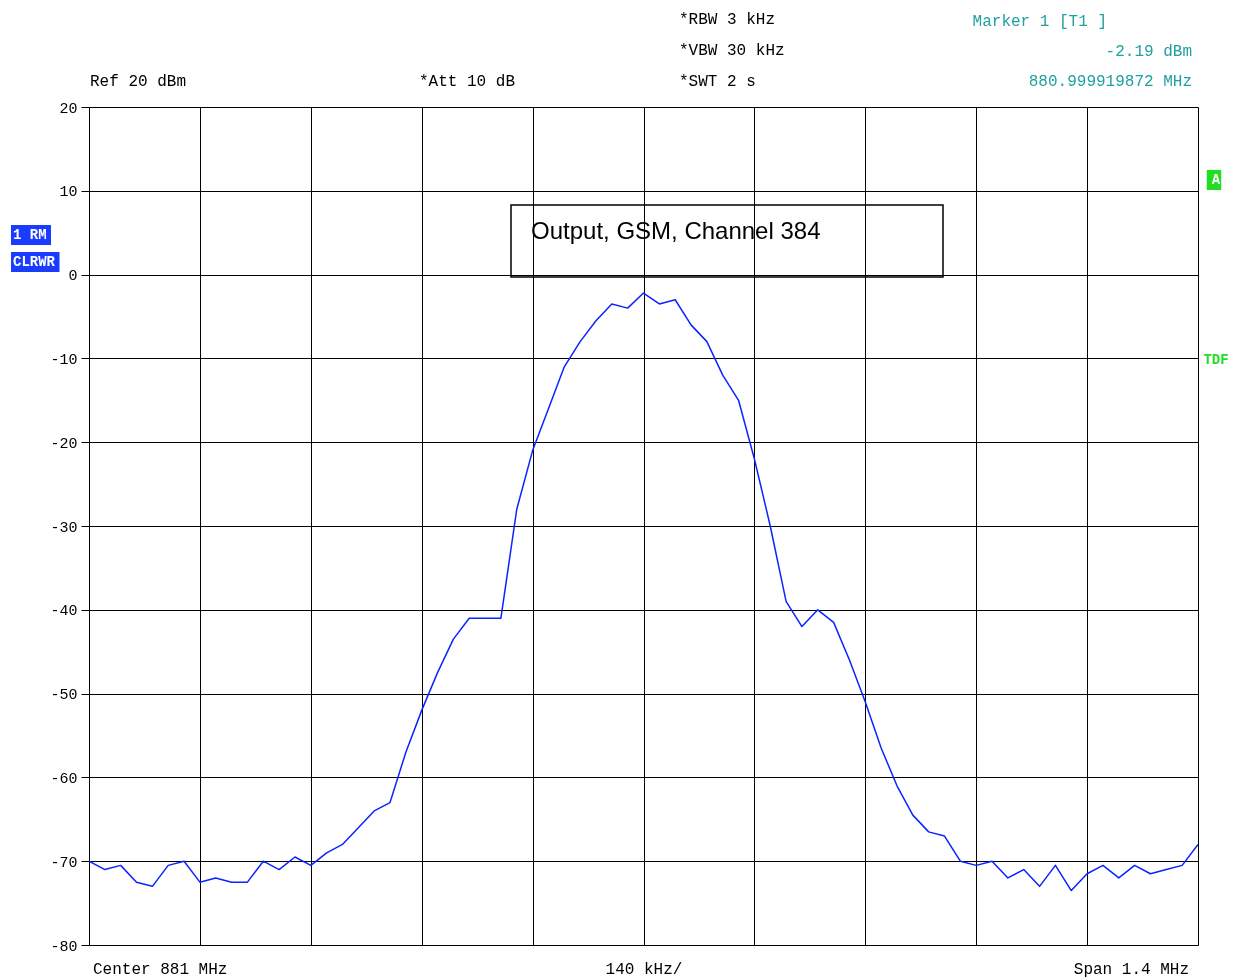 The image size is (1247, 980). I want to click on text: Marker 1 [T1 ], so click(1039, 22).